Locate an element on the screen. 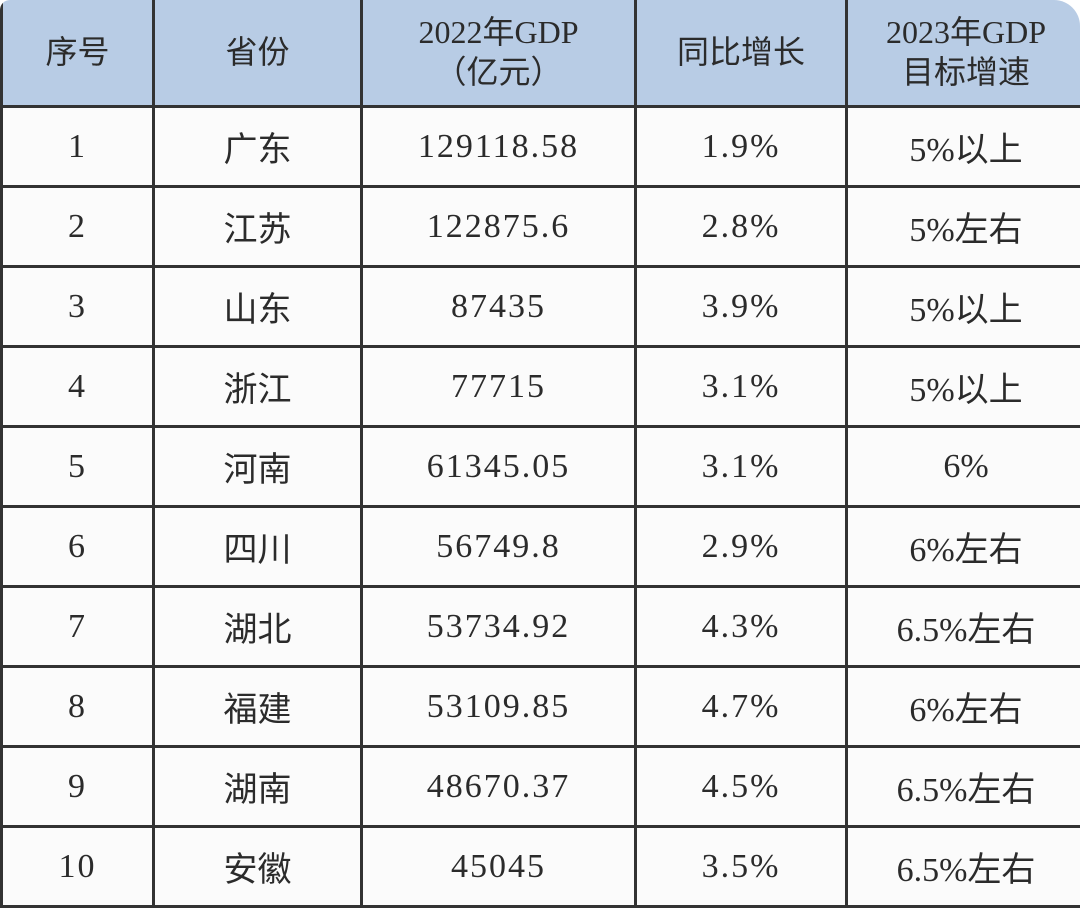 This screenshot has width=1080, height=912. cell-province: 广东 is located at coordinates (257, 146).